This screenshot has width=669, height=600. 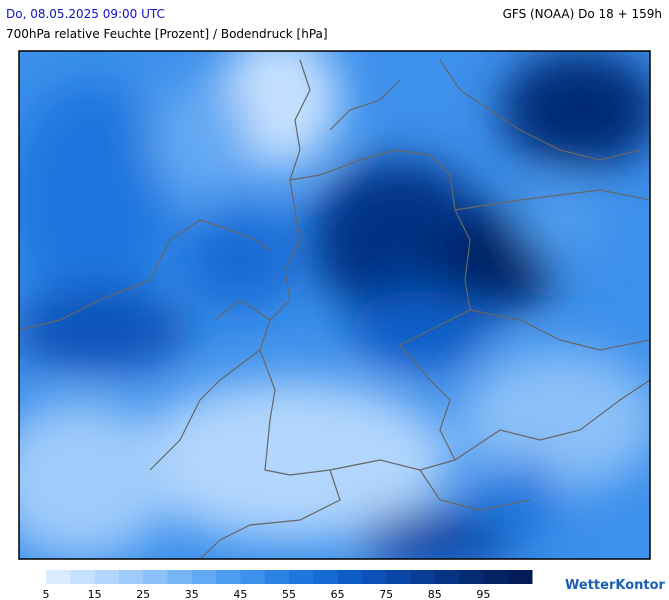 I want to click on legend-tick-label: 45, so click(x=240, y=594).